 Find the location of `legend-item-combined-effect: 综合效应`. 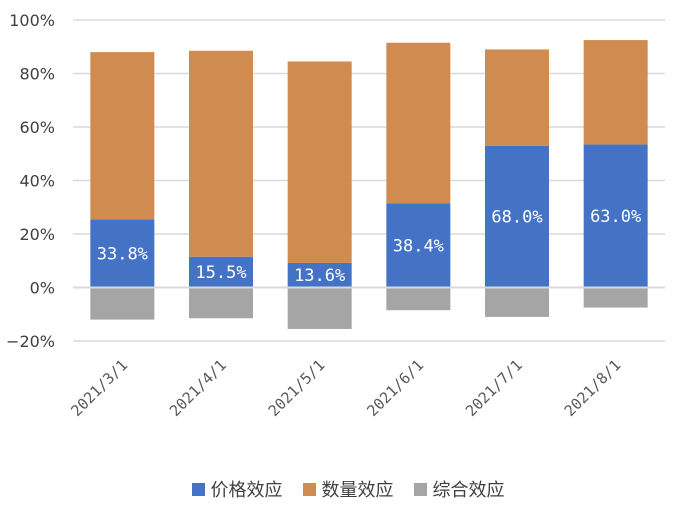

legend-item-combined-effect: 综合效应 is located at coordinates (459, 489).